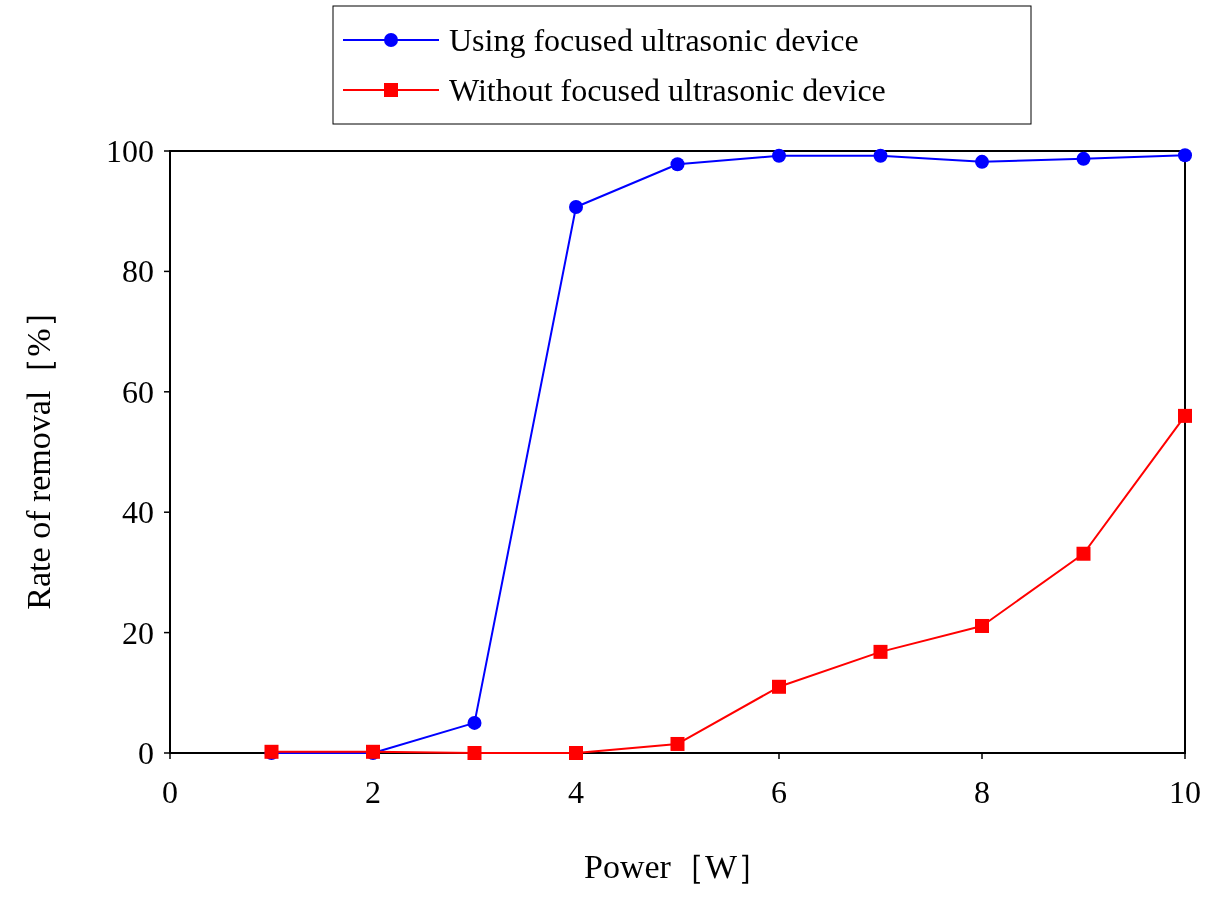 This screenshot has width=1207, height=900. What do you see at coordinates (982, 792) in the screenshot?
I see `x-tick-label: 8` at bounding box center [982, 792].